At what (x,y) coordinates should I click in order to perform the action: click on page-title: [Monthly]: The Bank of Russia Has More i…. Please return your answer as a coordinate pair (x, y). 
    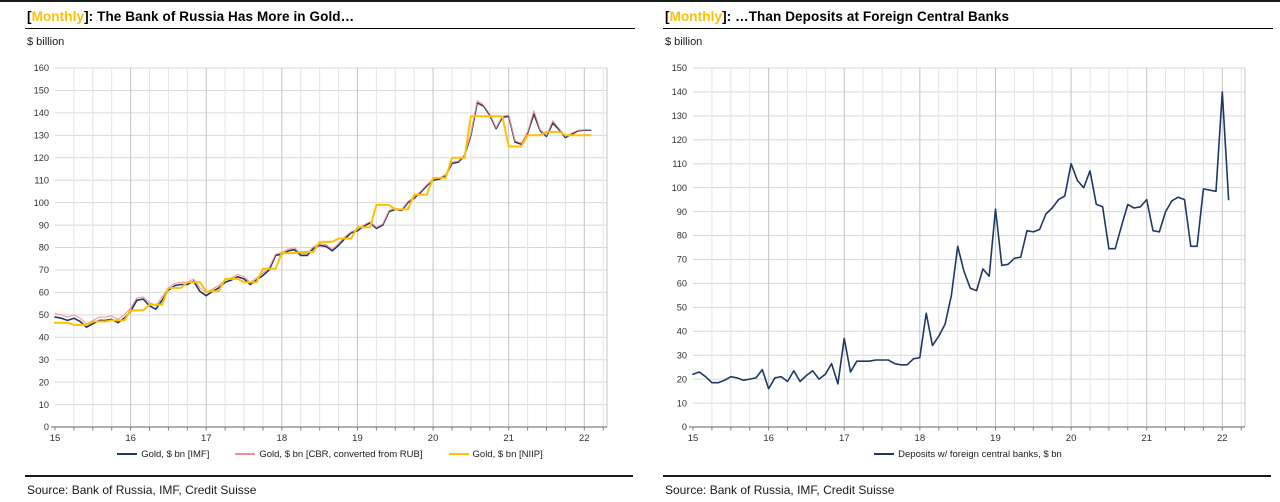
    Looking at the image, I should click on (330, 15).